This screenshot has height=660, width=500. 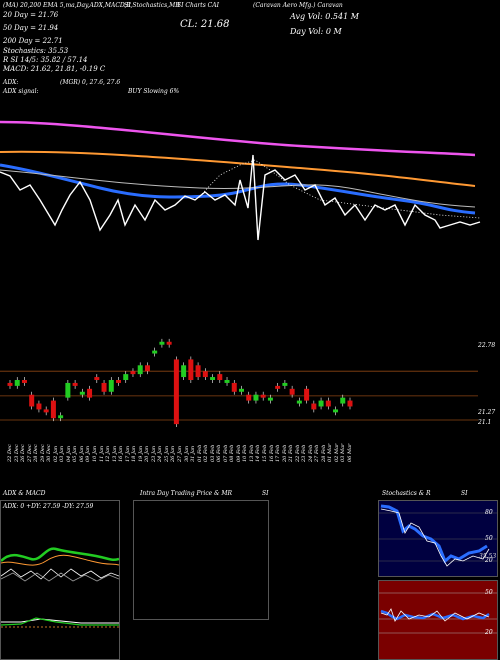 What do you see at coordinates (108, 453) in the screenshot?
I see `date-tick-label: 12 Jan` at bounding box center [108, 453].